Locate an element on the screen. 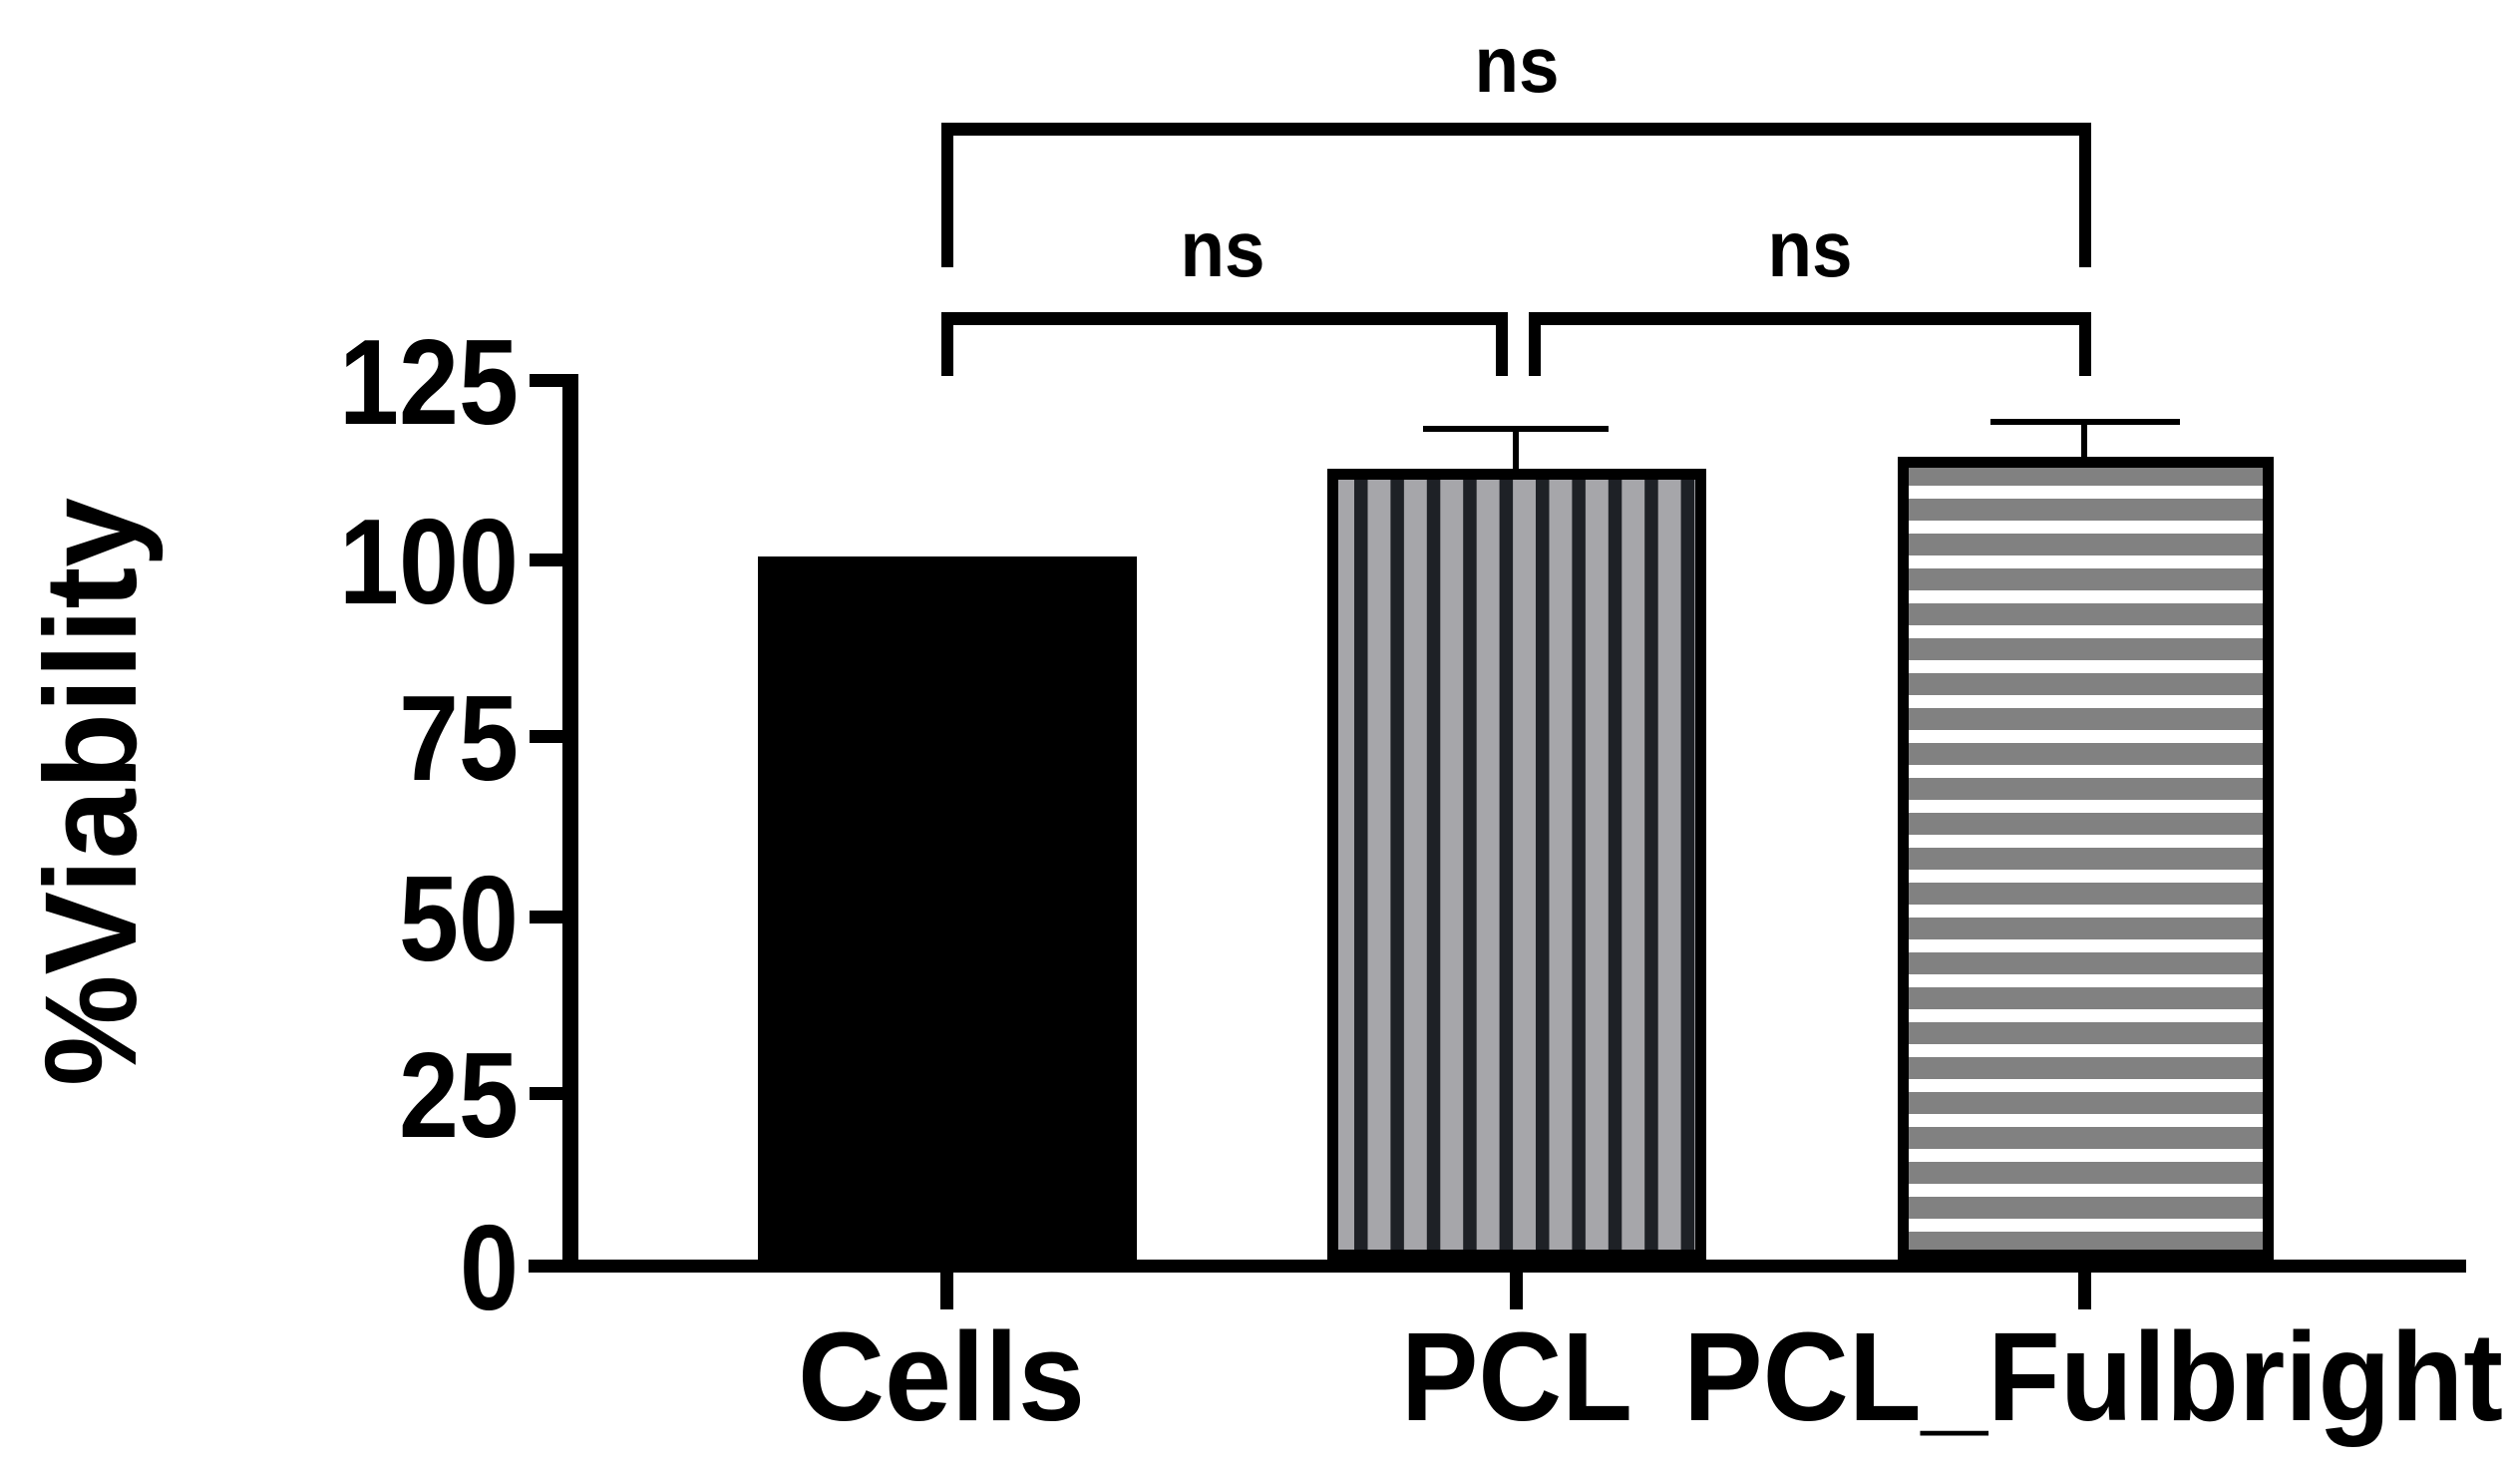  svg-text: 125 is located at coordinates (429, 382).